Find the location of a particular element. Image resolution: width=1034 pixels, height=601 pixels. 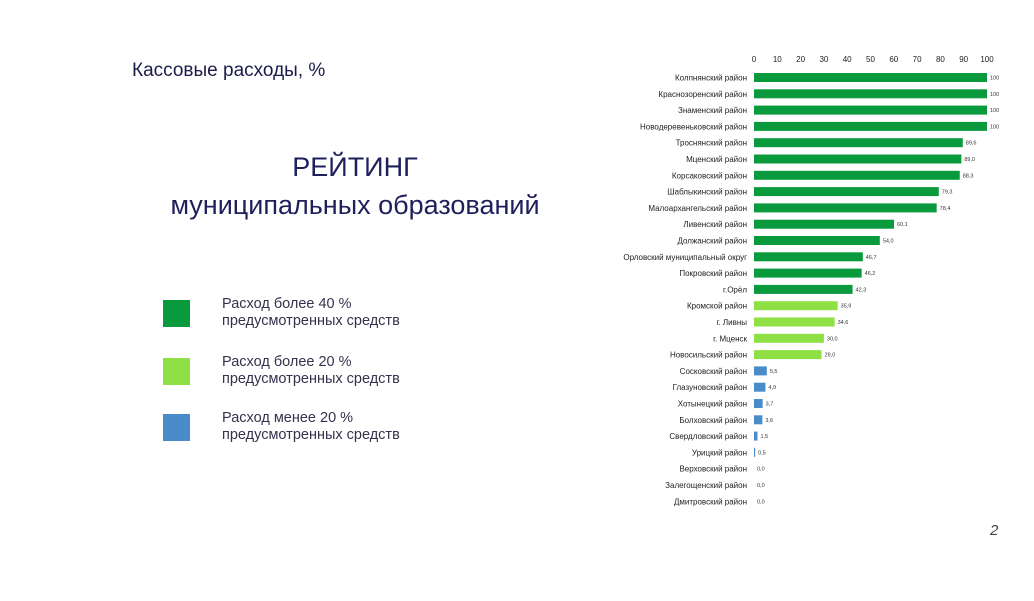

slide-subtitle: Кассовые расходы, % is located at coordinates (229, 70).